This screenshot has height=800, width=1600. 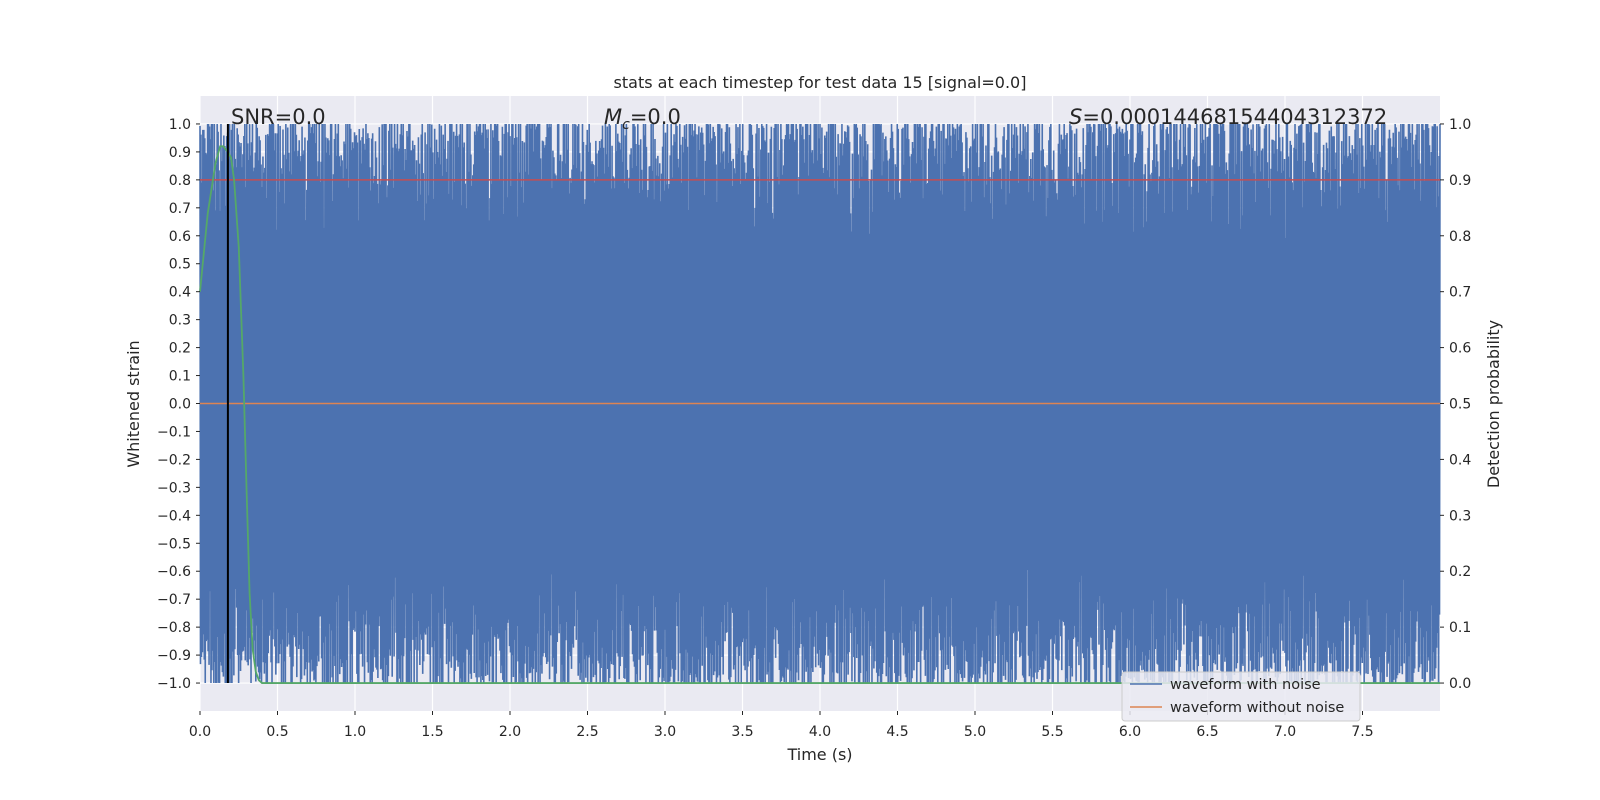 I want to click on x-tick-label: 1.0, so click(x=355, y=732).